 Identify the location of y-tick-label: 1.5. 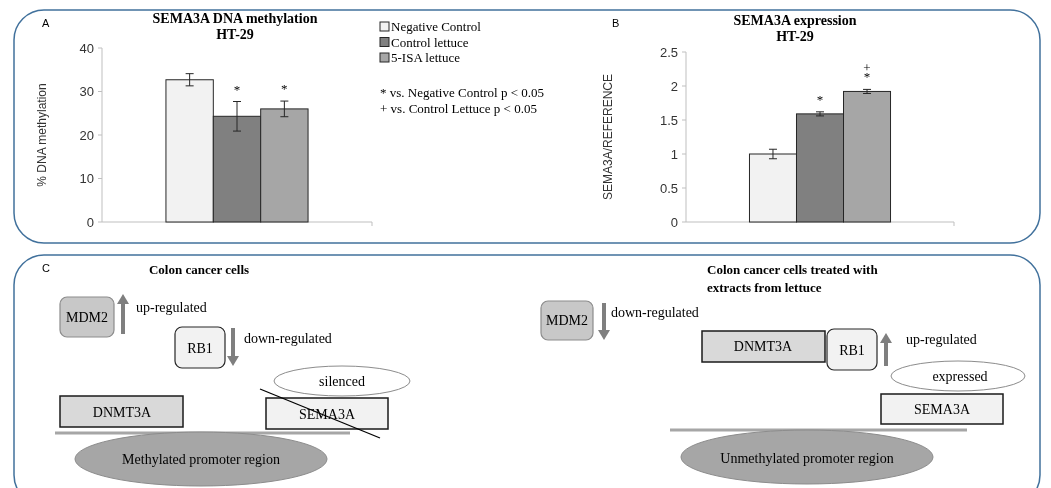
(668, 120).